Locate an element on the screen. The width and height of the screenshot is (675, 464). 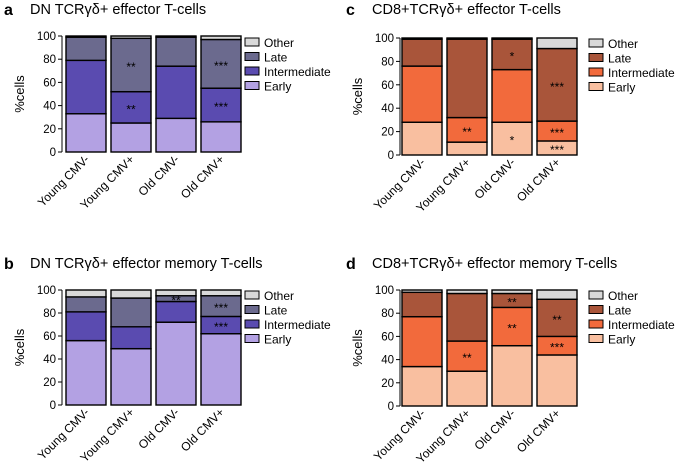
panel-letter: c is located at coordinates (350, 10).